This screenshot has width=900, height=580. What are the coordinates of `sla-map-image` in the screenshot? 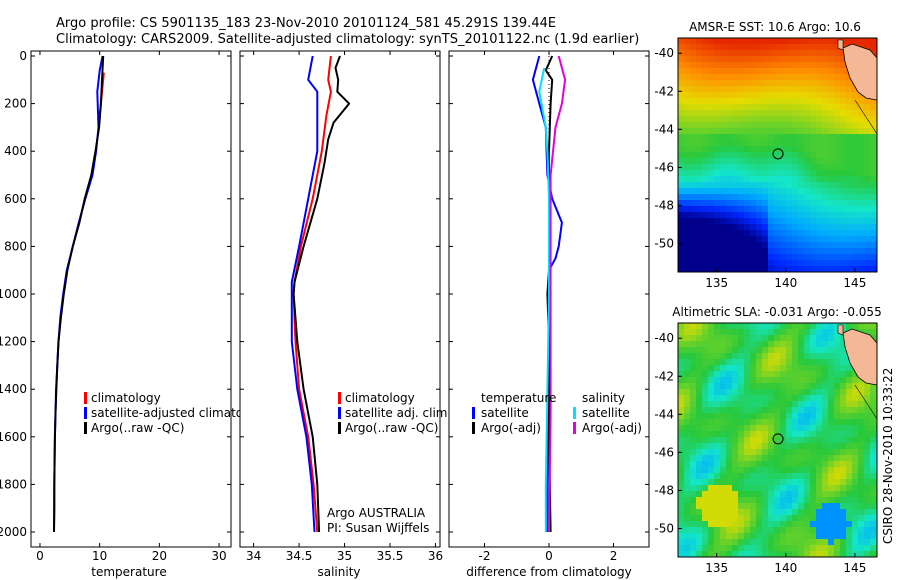 It's located at (778, 440).